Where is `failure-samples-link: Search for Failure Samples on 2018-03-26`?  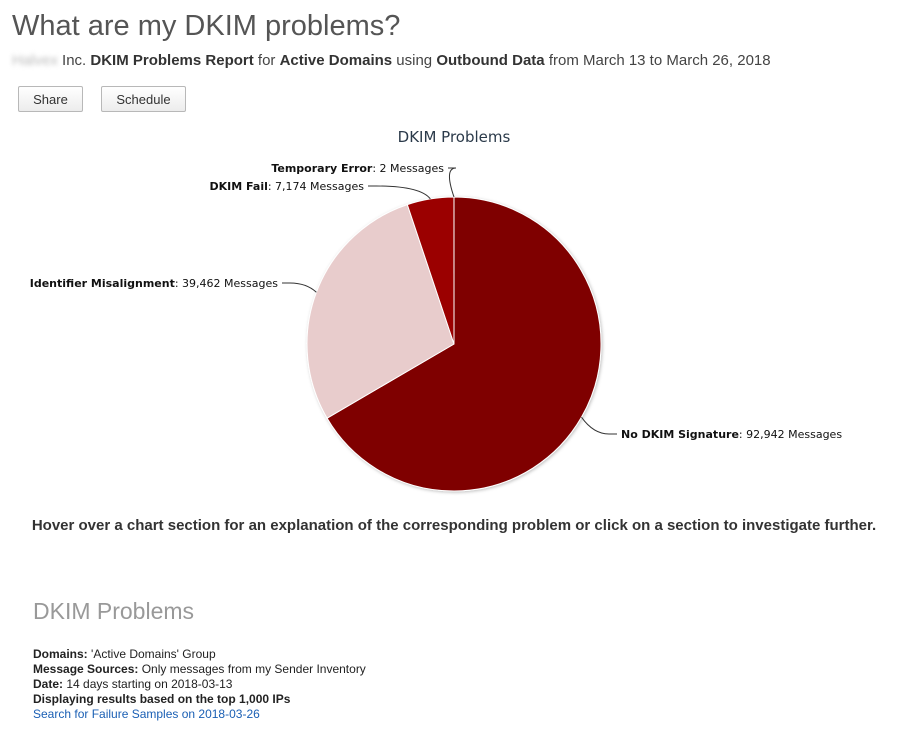 failure-samples-link: Search for Failure Samples on 2018-03-26 is located at coordinates (146, 714).